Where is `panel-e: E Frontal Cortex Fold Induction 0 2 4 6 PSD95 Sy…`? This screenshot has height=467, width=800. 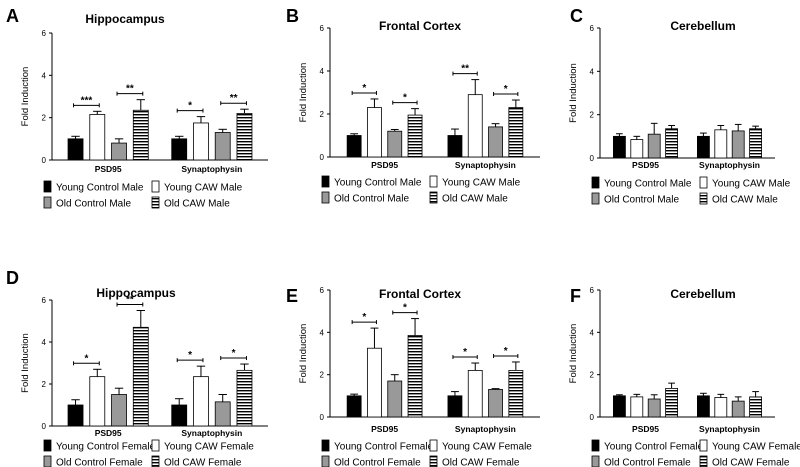
panel-e: E Frontal Cortex Fold Induction 0 2 4 6 PSD95 Sy… is located at coordinates (413, 376).